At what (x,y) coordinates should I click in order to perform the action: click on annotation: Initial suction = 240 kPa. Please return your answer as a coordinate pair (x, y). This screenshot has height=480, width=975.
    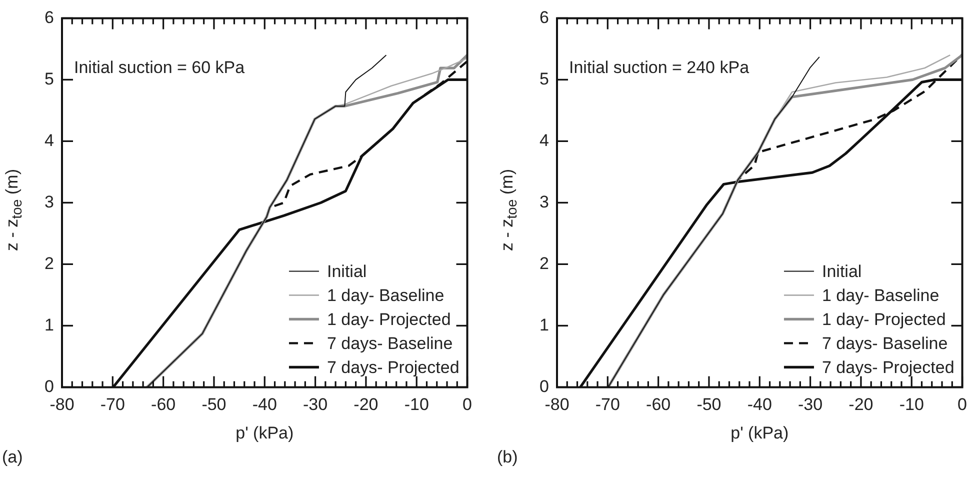
    Looking at the image, I should click on (659, 67).